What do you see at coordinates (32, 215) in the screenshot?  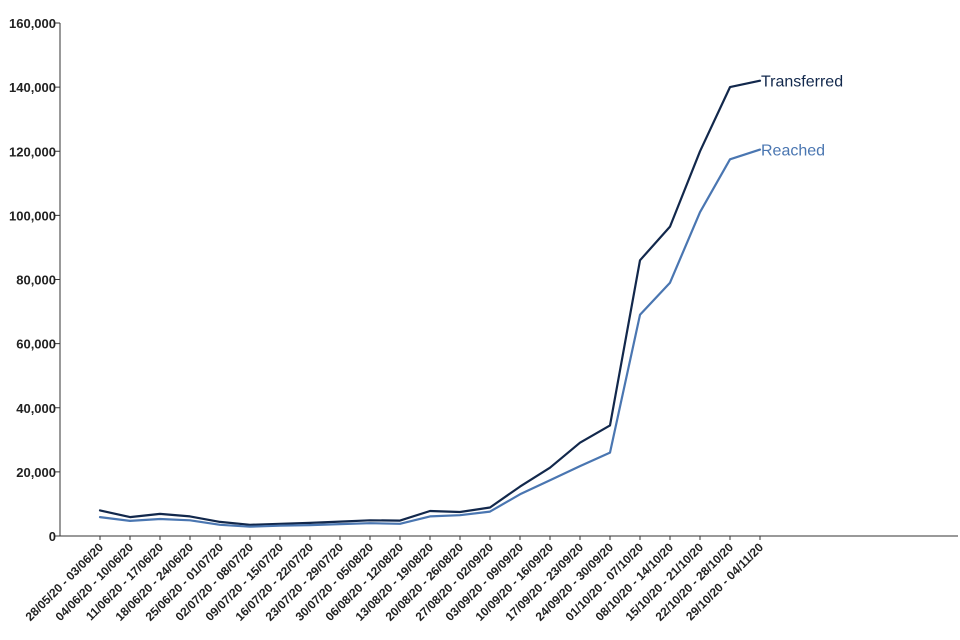 I see `y-tick-label: 100,000` at bounding box center [32, 215].